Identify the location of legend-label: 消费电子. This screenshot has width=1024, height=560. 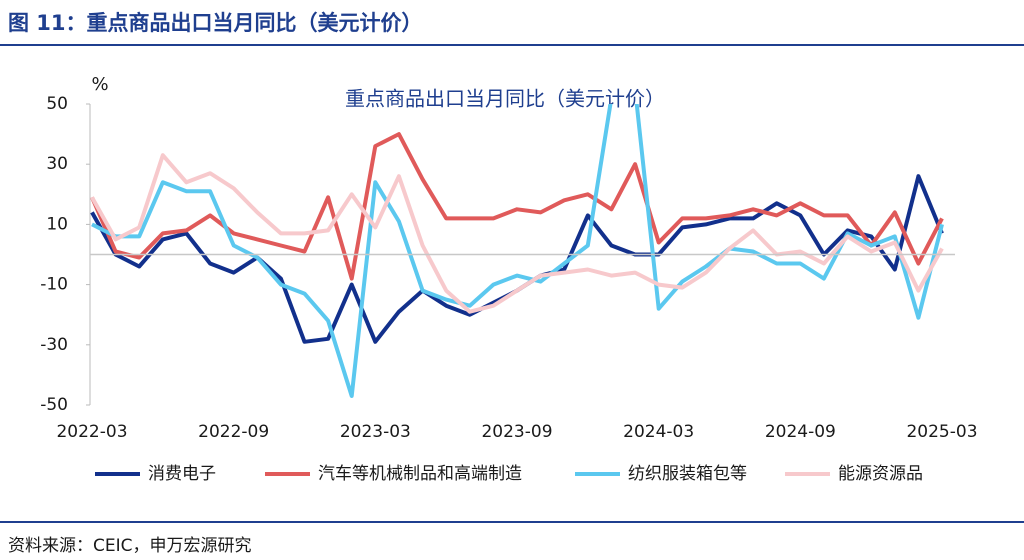
(182, 474).